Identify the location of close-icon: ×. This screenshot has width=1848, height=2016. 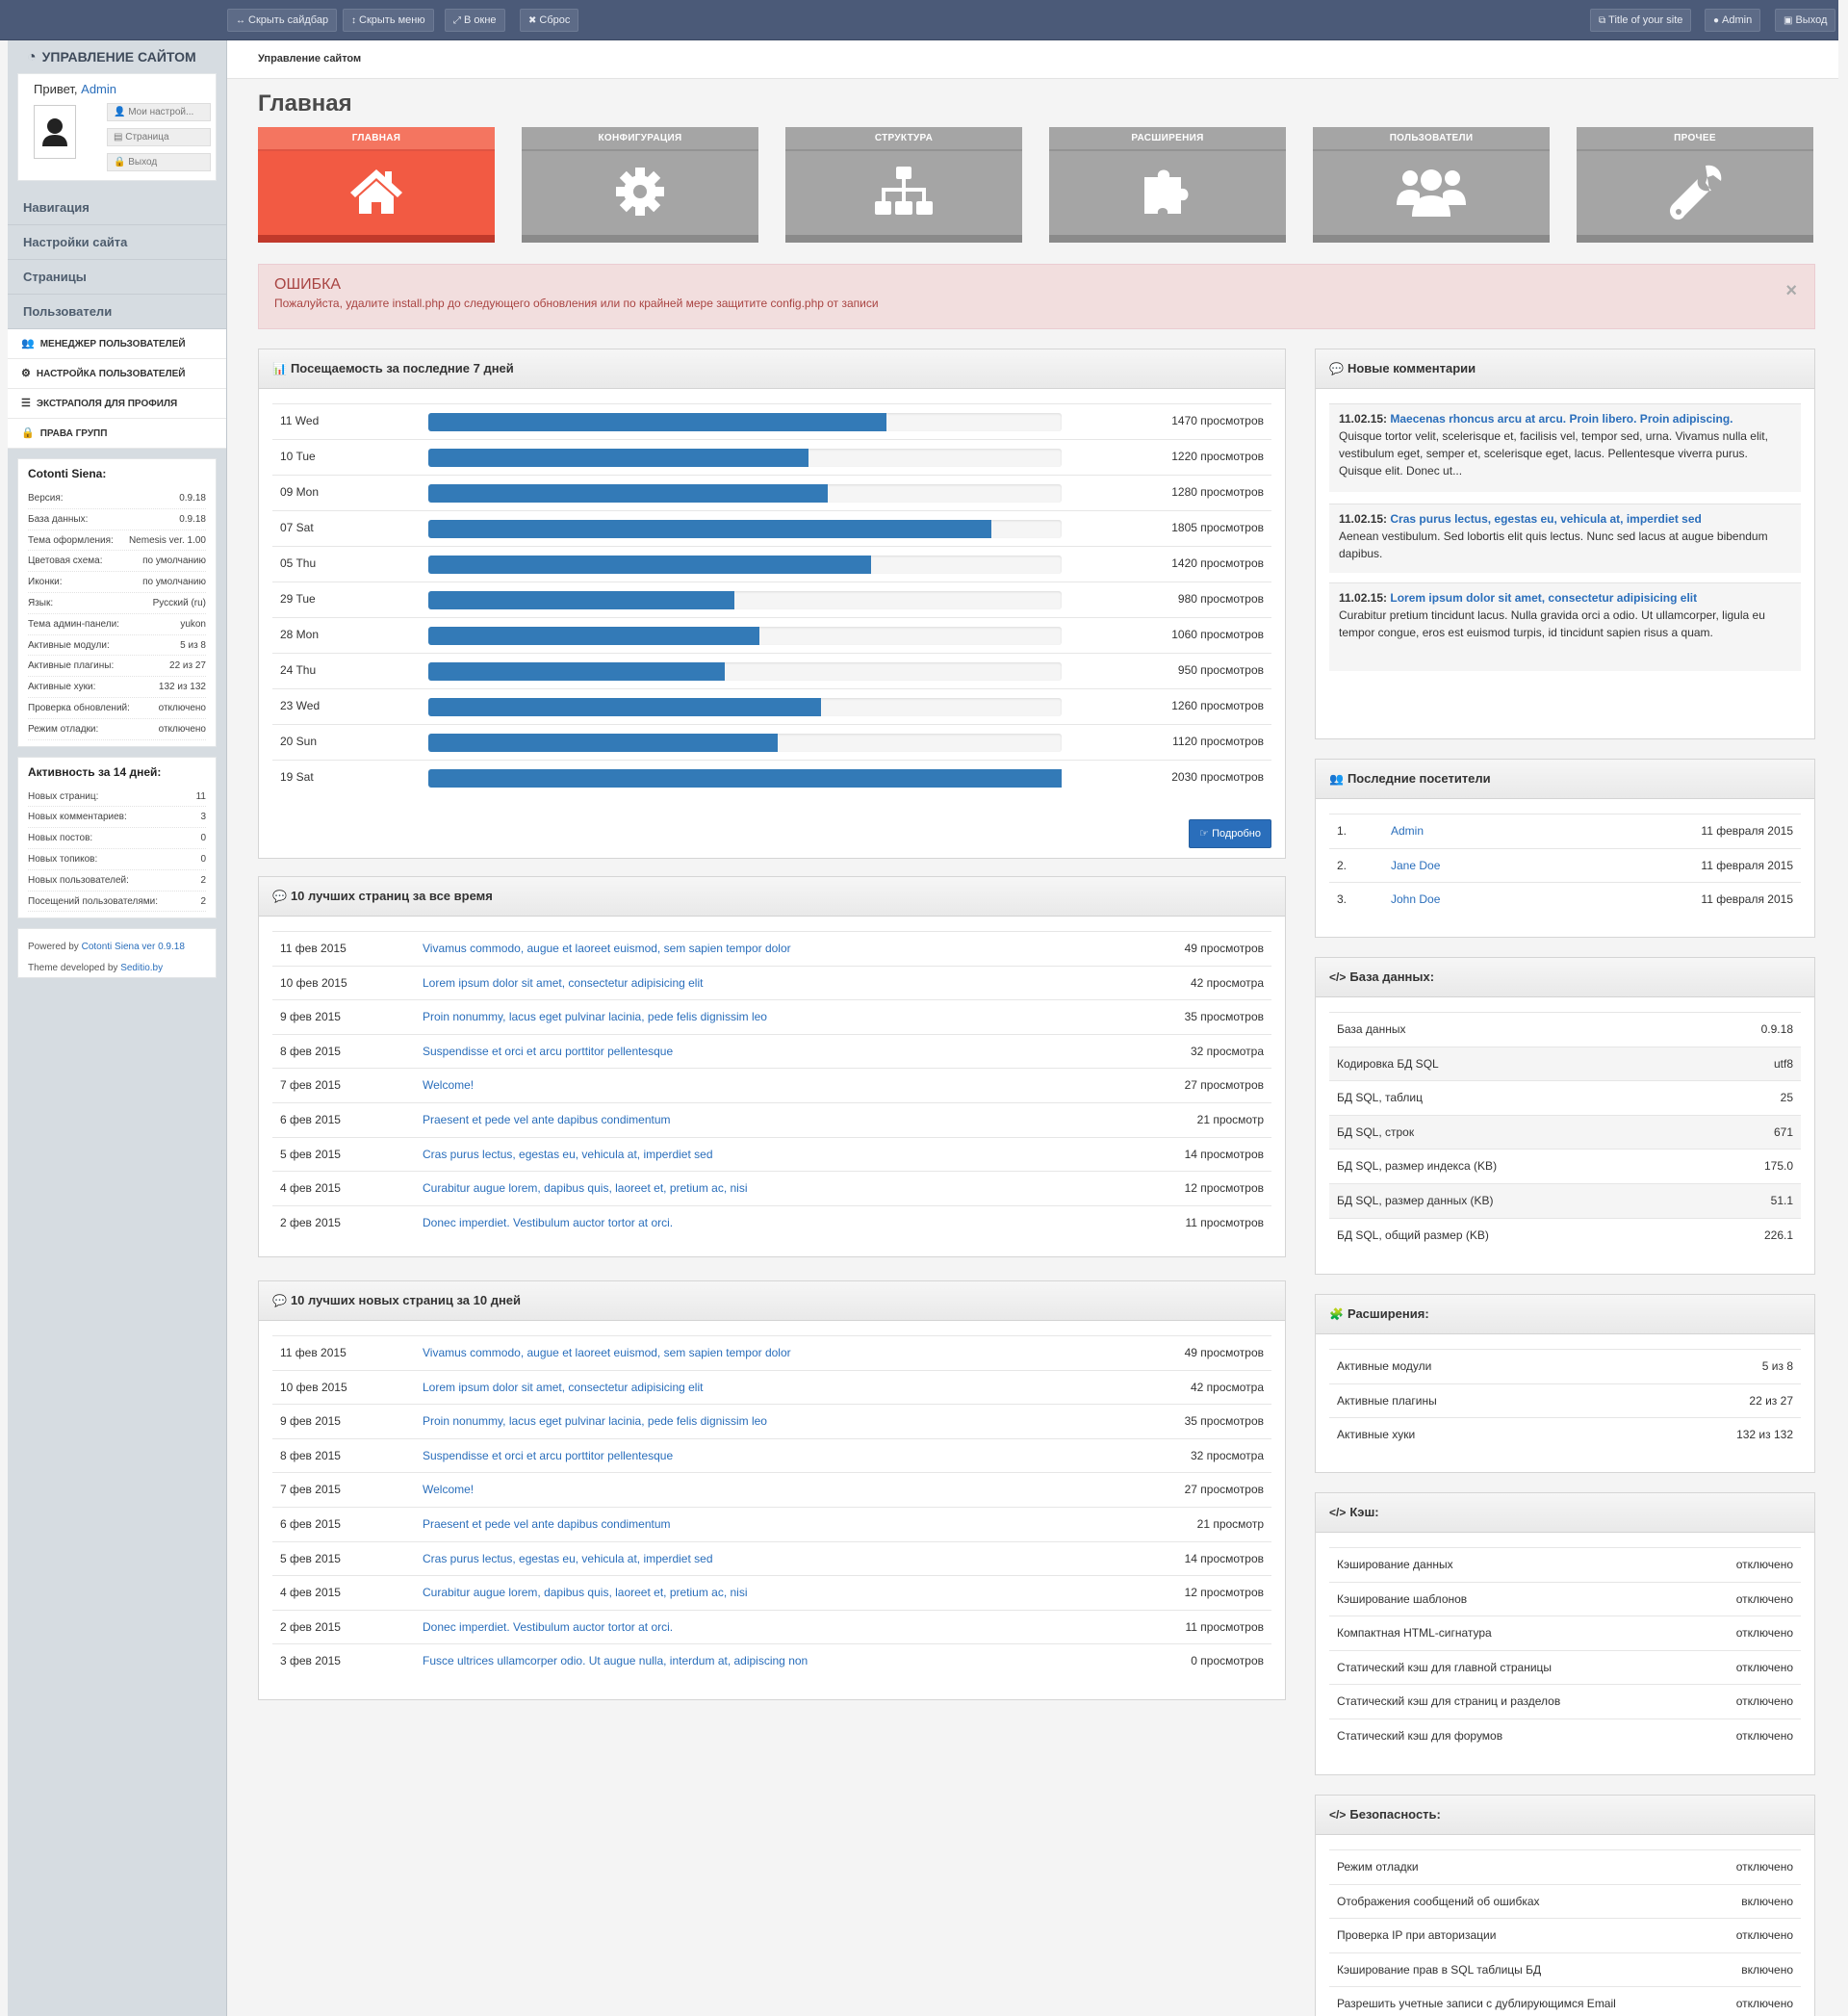
(1791, 290).